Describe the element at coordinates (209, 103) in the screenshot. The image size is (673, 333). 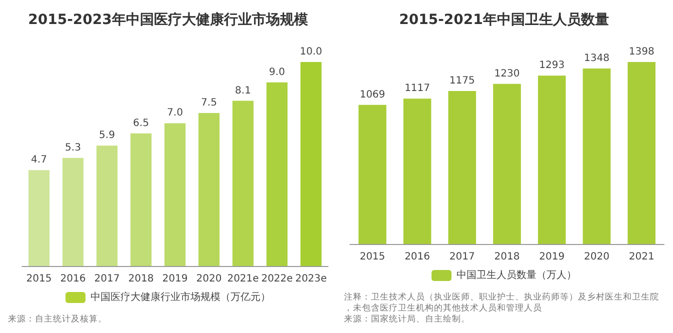
I see `data-label: 7.5` at that location.